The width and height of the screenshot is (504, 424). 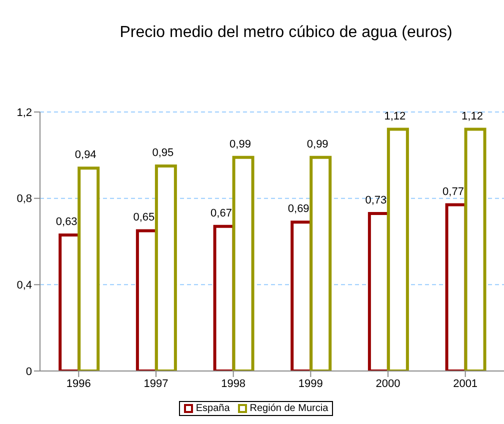 I want to click on legend-label: Región de Murcia, so click(x=289, y=408).